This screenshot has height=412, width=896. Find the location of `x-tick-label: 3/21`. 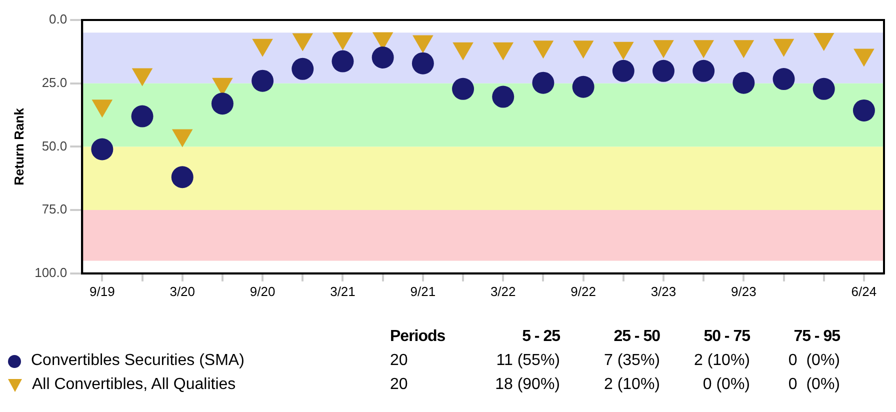

x-tick-label: 3/21 is located at coordinates (343, 291).